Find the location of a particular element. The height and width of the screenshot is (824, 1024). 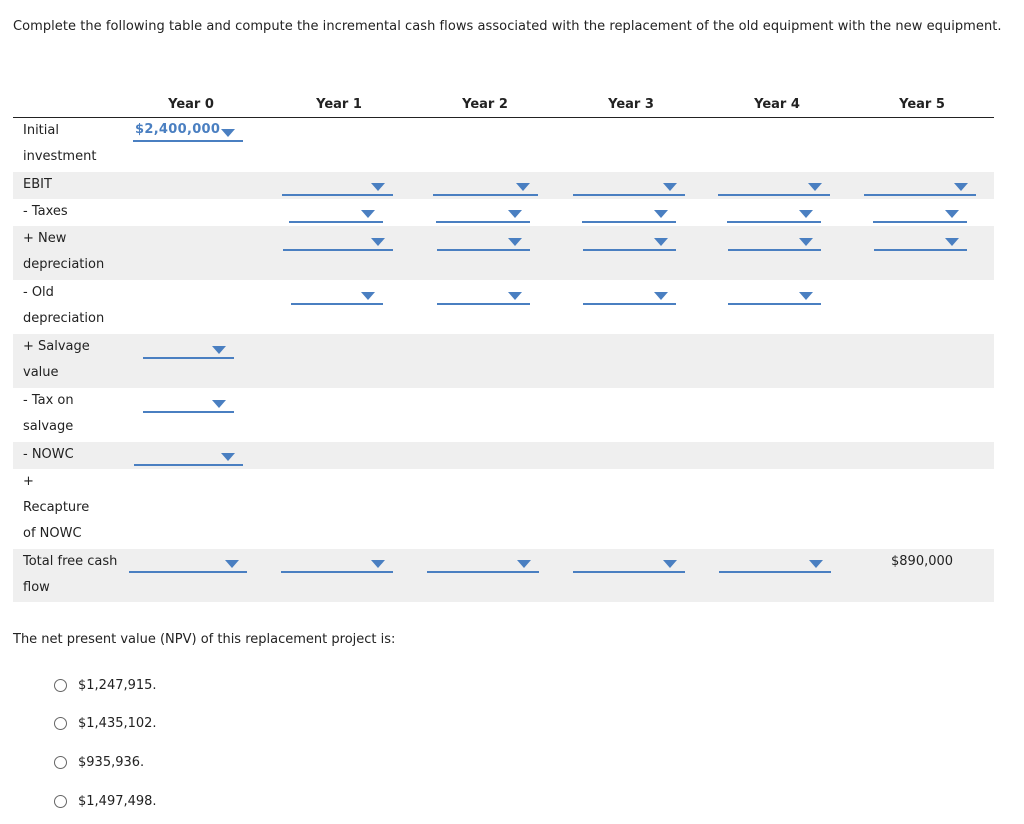

row-label: EBIT is located at coordinates (37, 184).